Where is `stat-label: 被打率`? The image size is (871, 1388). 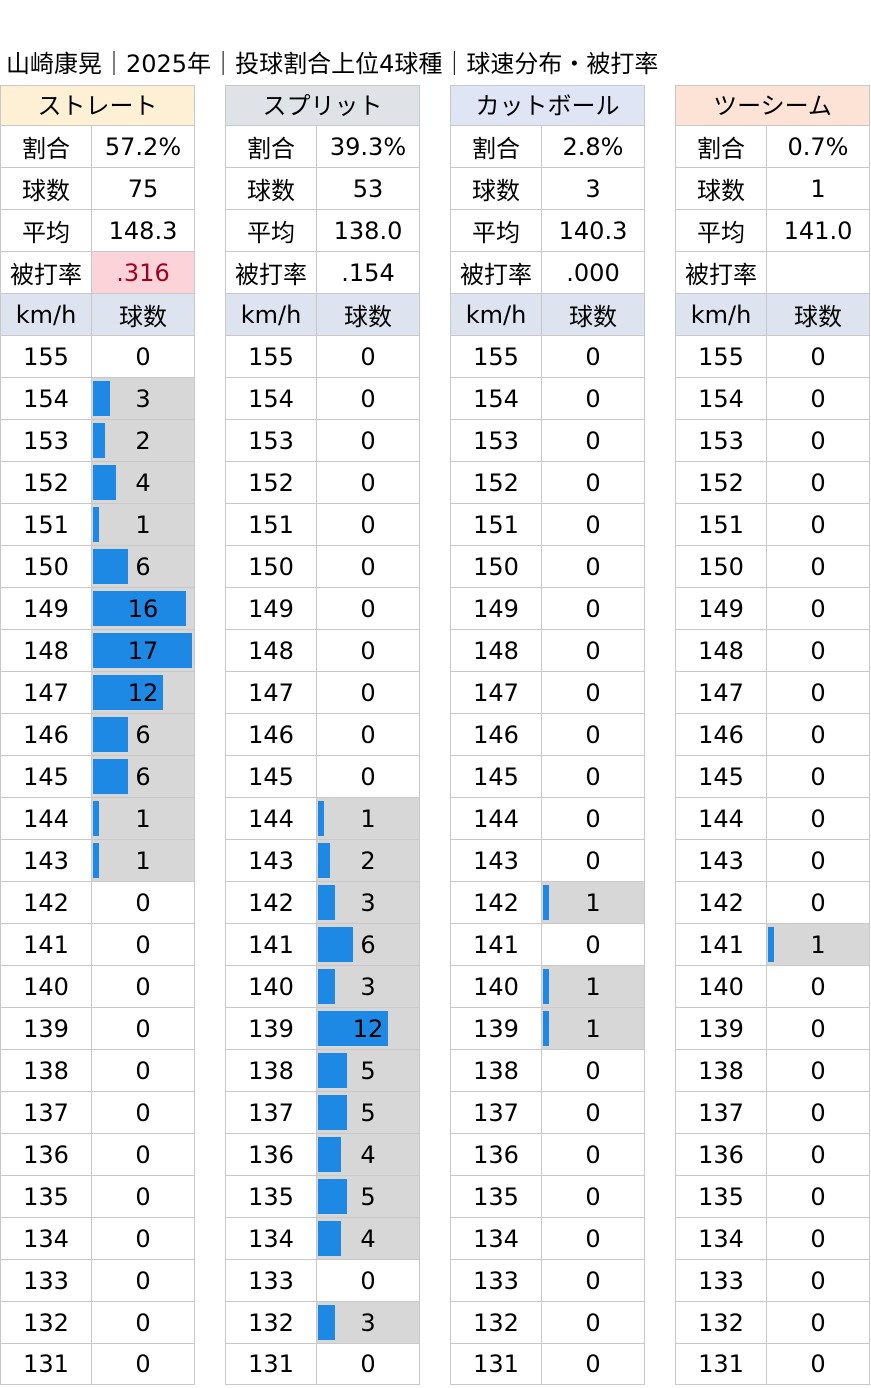
stat-label: 被打率 is located at coordinates (496, 272).